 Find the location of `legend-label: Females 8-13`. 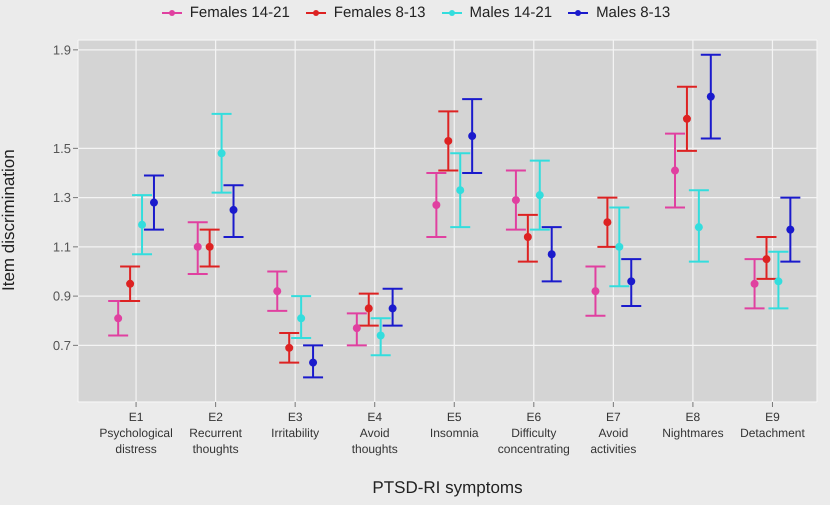

legend-label: Females 8-13 is located at coordinates (380, 12).